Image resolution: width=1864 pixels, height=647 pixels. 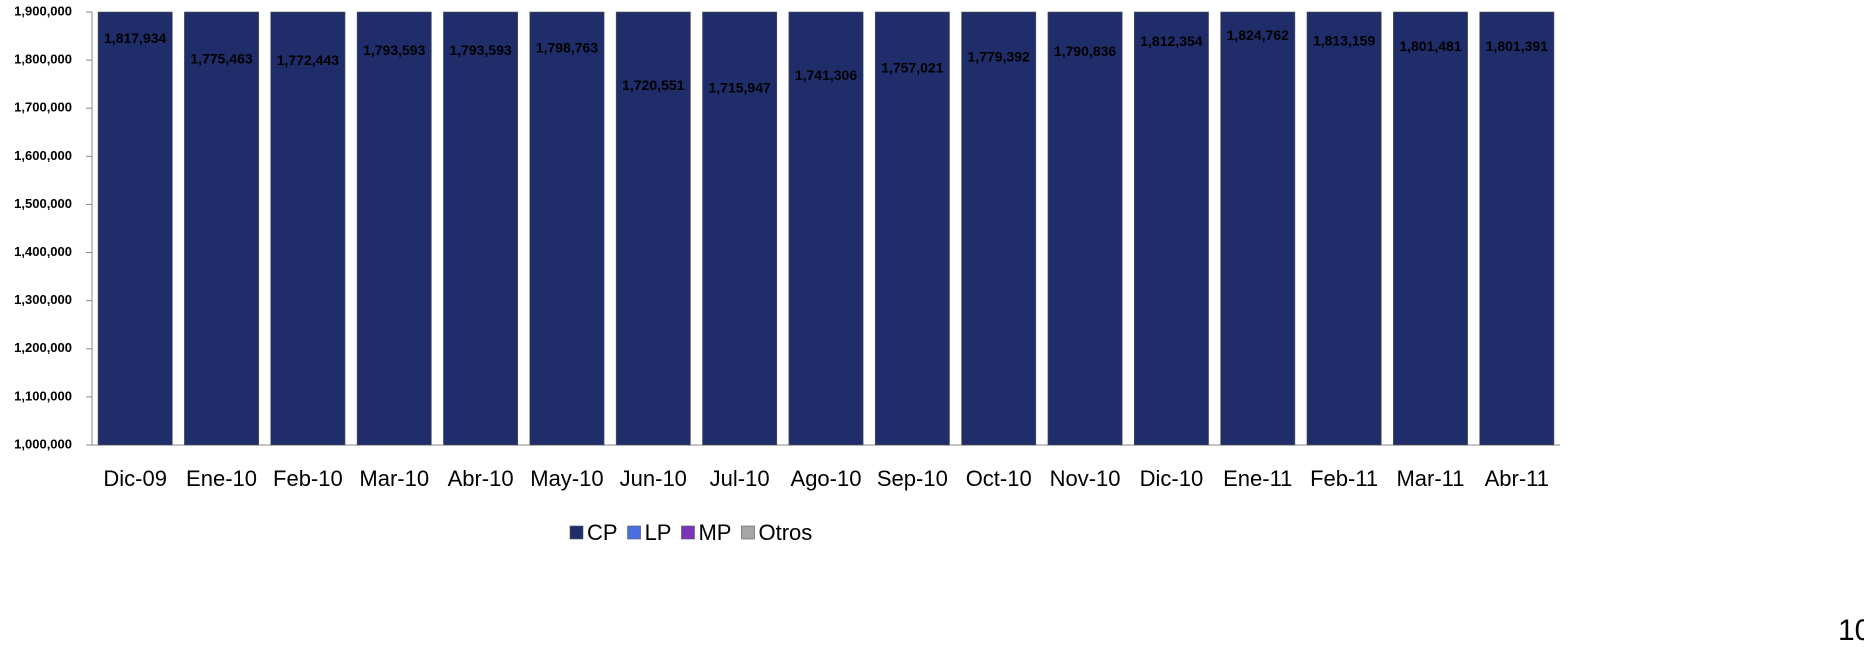 I want to click on y-tick-label: 1,400,000, so click(x=43, y=251).